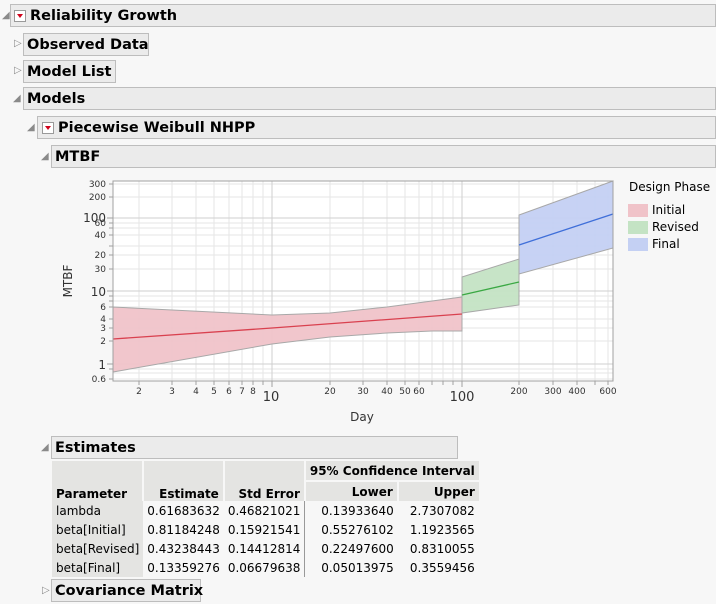  I want to click on cell: 1.1923565, so click(442, 529).